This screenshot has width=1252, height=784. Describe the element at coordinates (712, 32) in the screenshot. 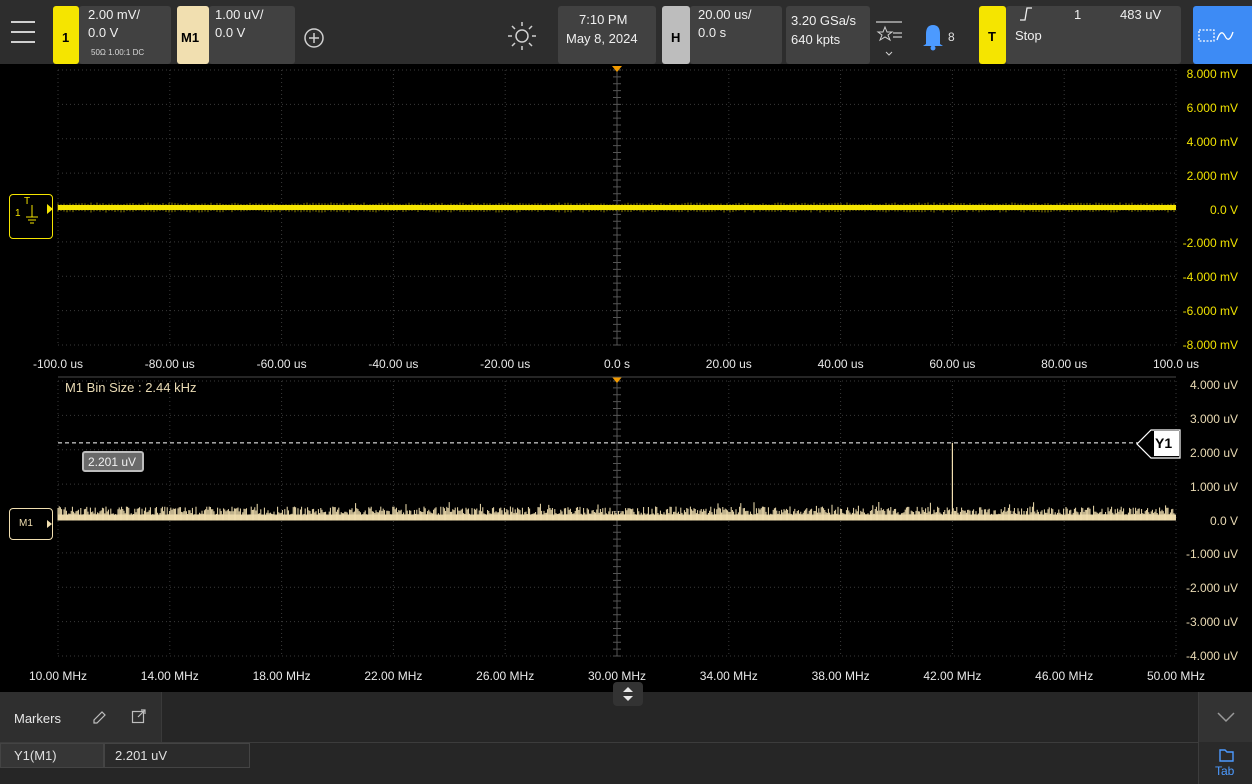

I see `horizontal-position: 0.0 s` at that location.